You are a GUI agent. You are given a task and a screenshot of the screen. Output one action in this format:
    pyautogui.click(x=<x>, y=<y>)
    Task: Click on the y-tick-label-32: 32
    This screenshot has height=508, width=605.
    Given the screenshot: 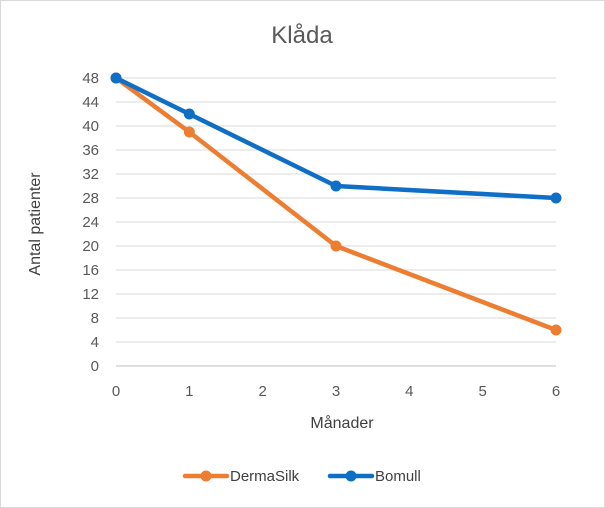 What is the action you would take?
    pyautogui.click(x=90, y=174)
    